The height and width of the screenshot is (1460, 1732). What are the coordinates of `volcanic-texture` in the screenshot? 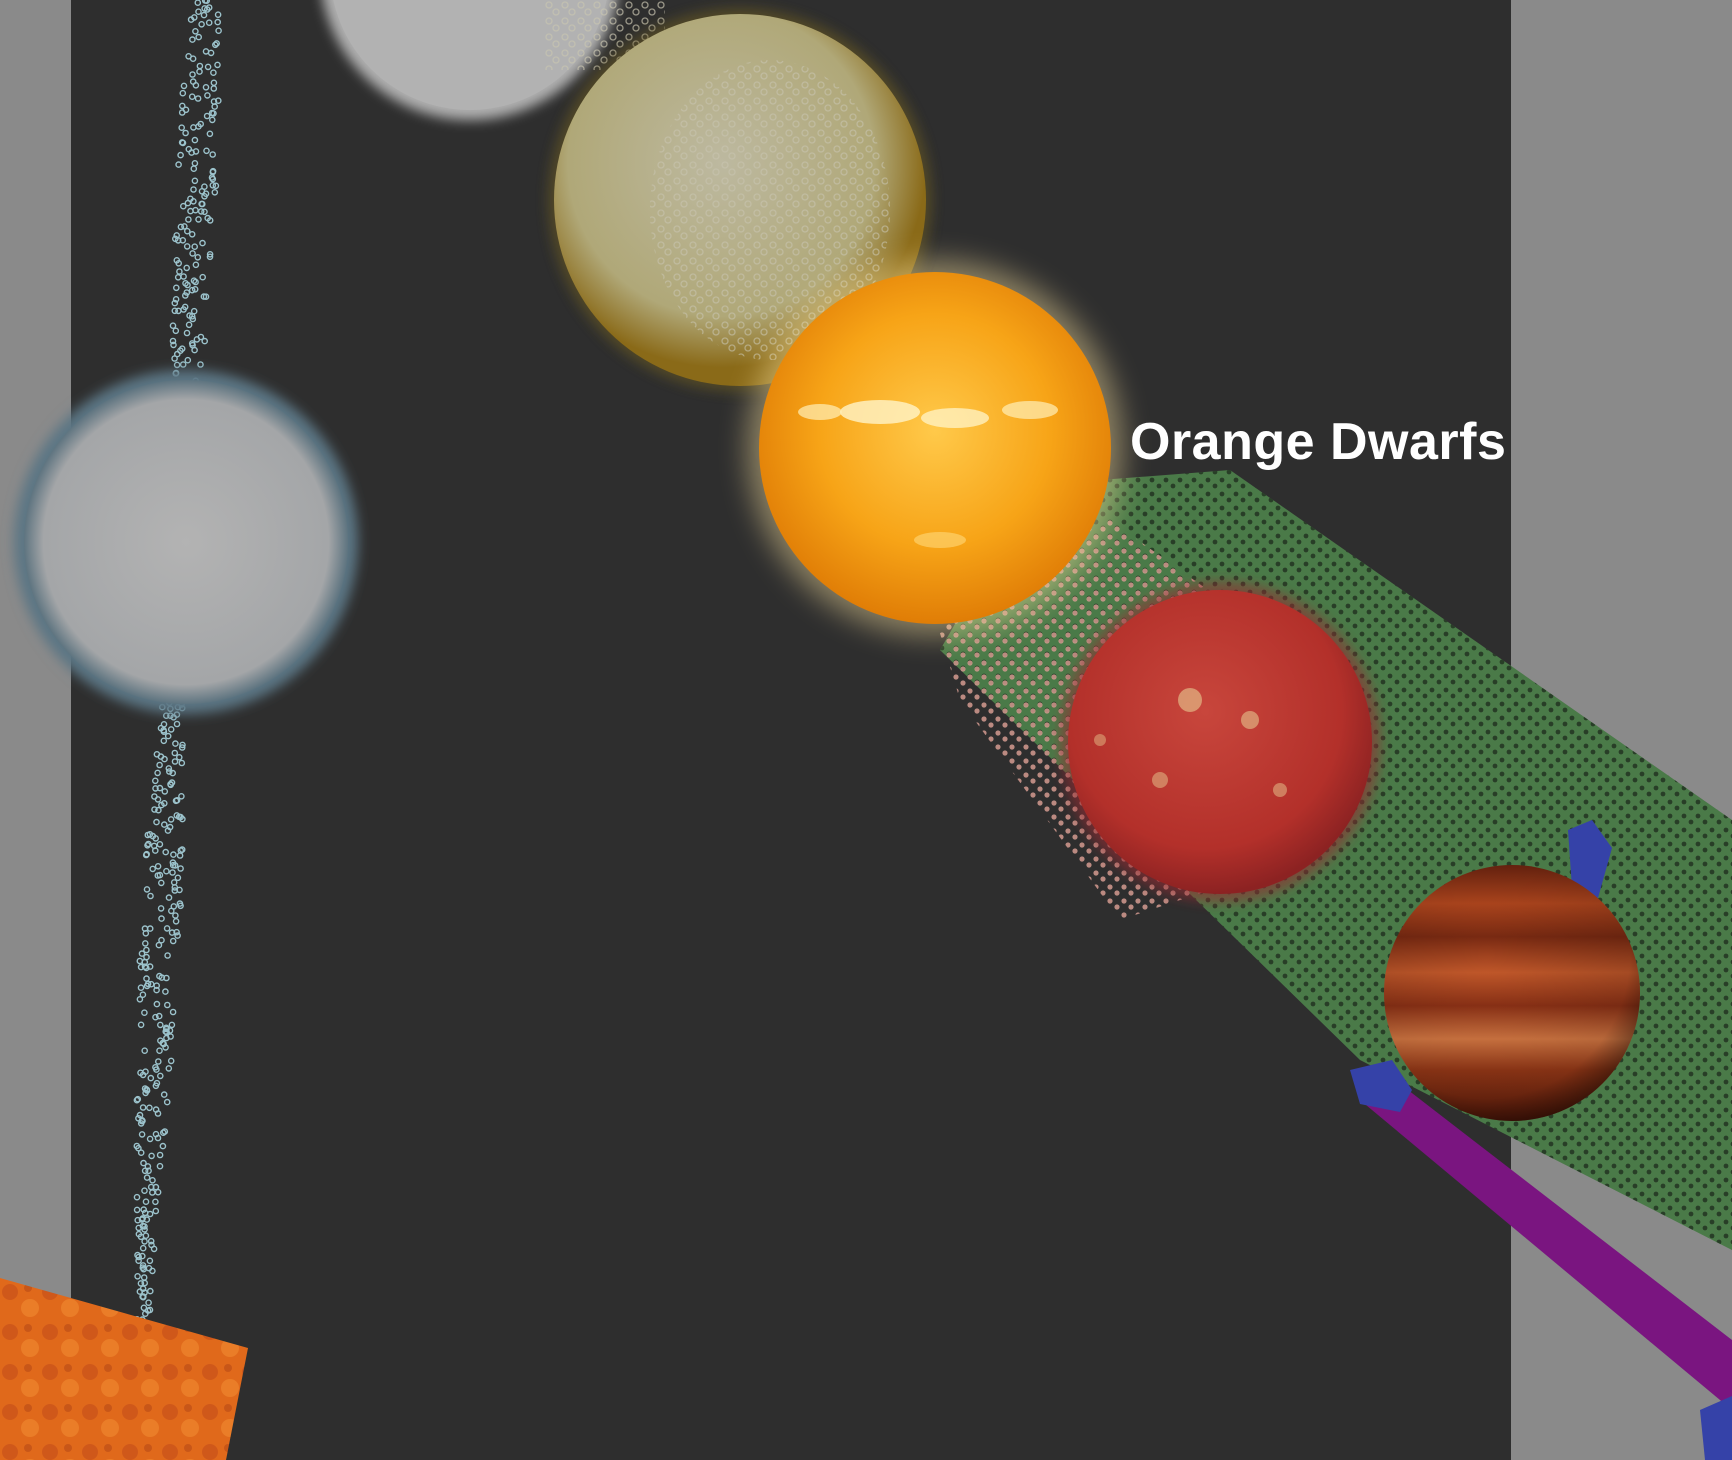 It's located at (124, 1369).